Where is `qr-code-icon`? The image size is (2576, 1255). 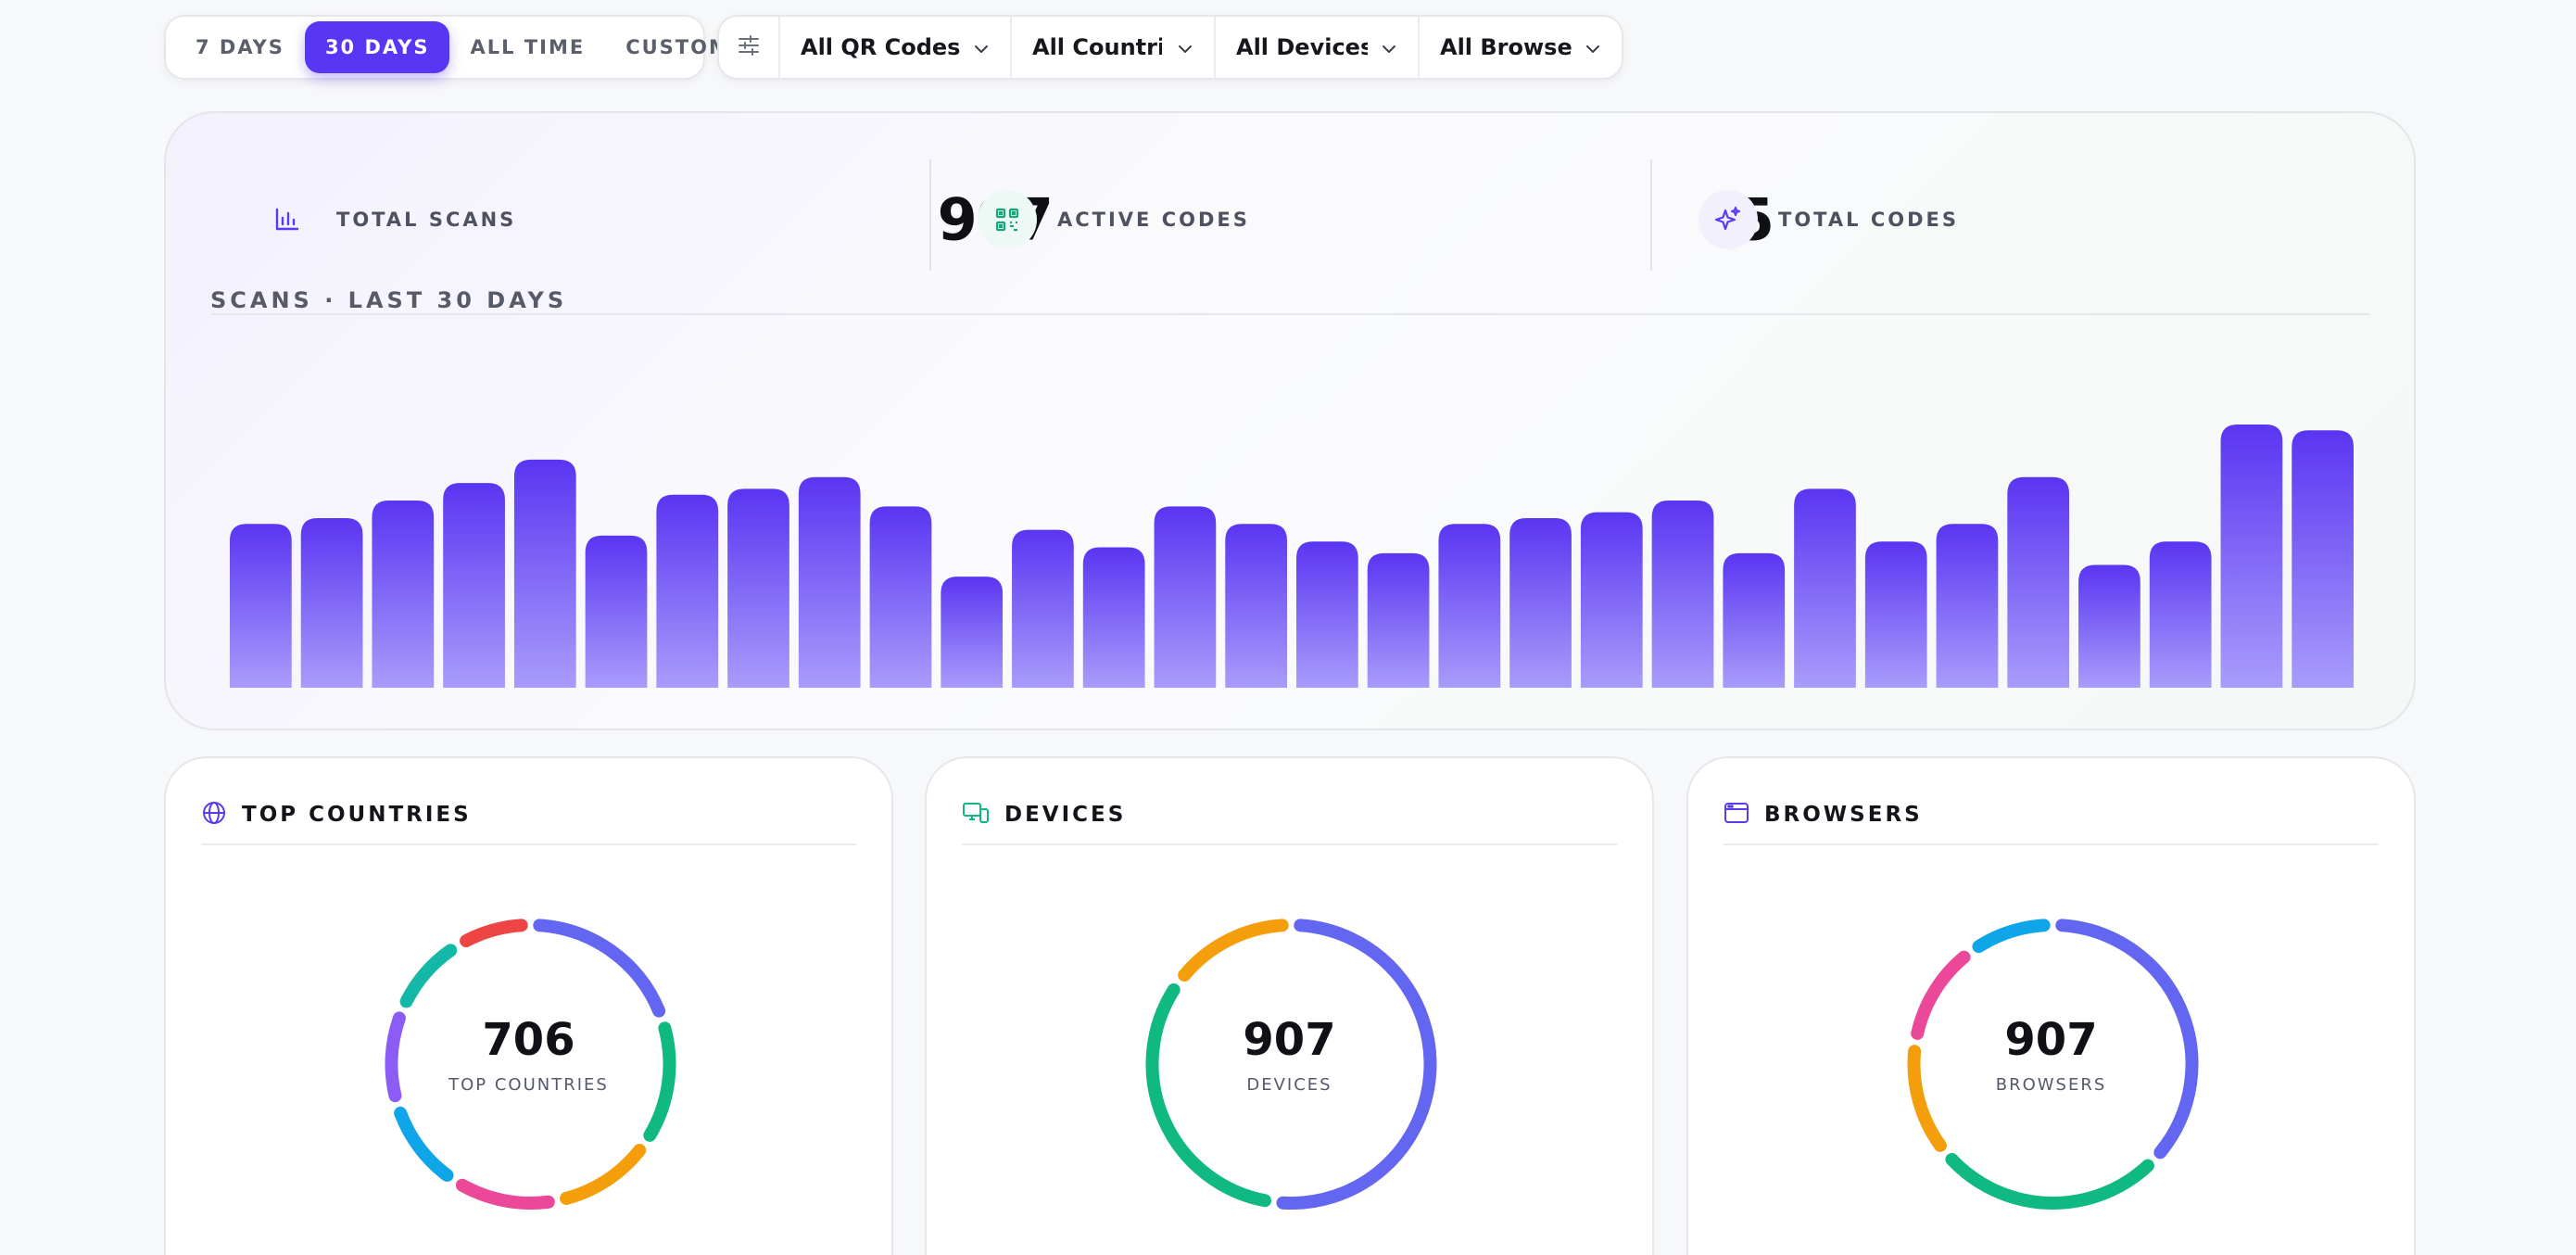 qr-code-icon is located at coordinates (1007, 219).